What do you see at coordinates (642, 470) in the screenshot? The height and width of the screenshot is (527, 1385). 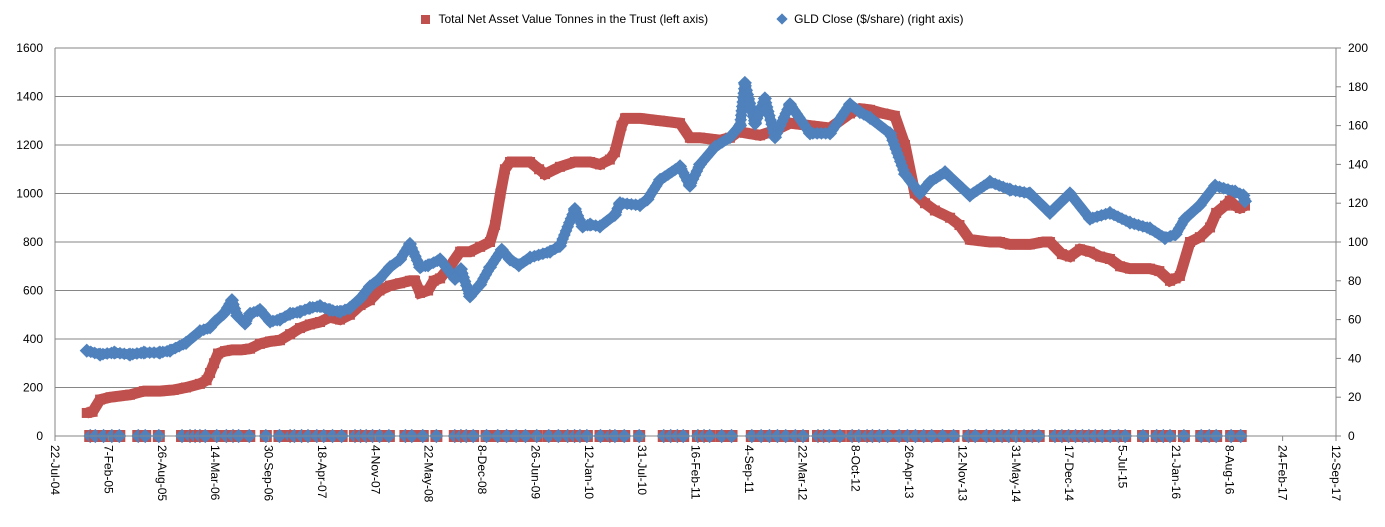 I see `x-tick-label: 31-Jul-10` at bounding box center [642, 470].